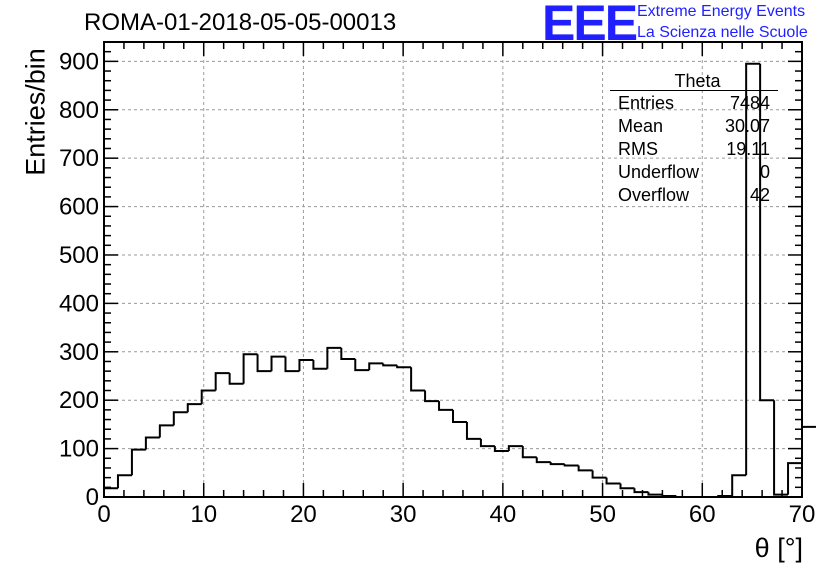  I want to click on logo-text-line1: Extreme Energy Events, so click(721, 11).